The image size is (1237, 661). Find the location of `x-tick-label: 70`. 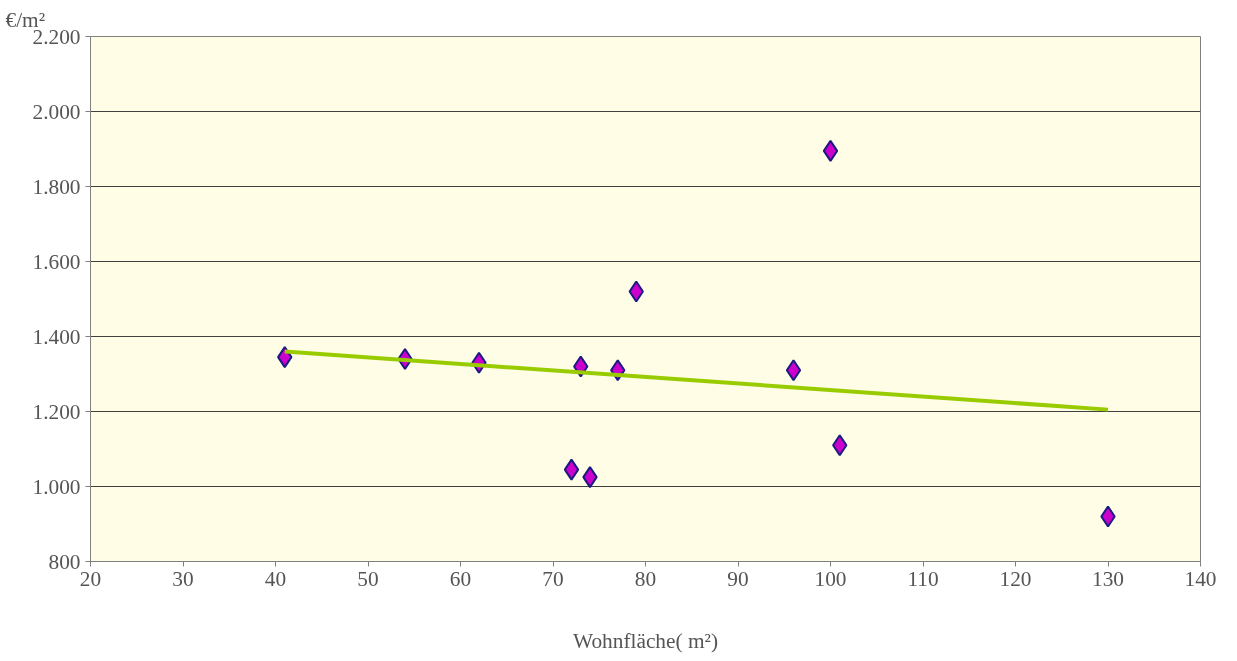

x-tick-label: 70 is located at coordinates (553, 578).